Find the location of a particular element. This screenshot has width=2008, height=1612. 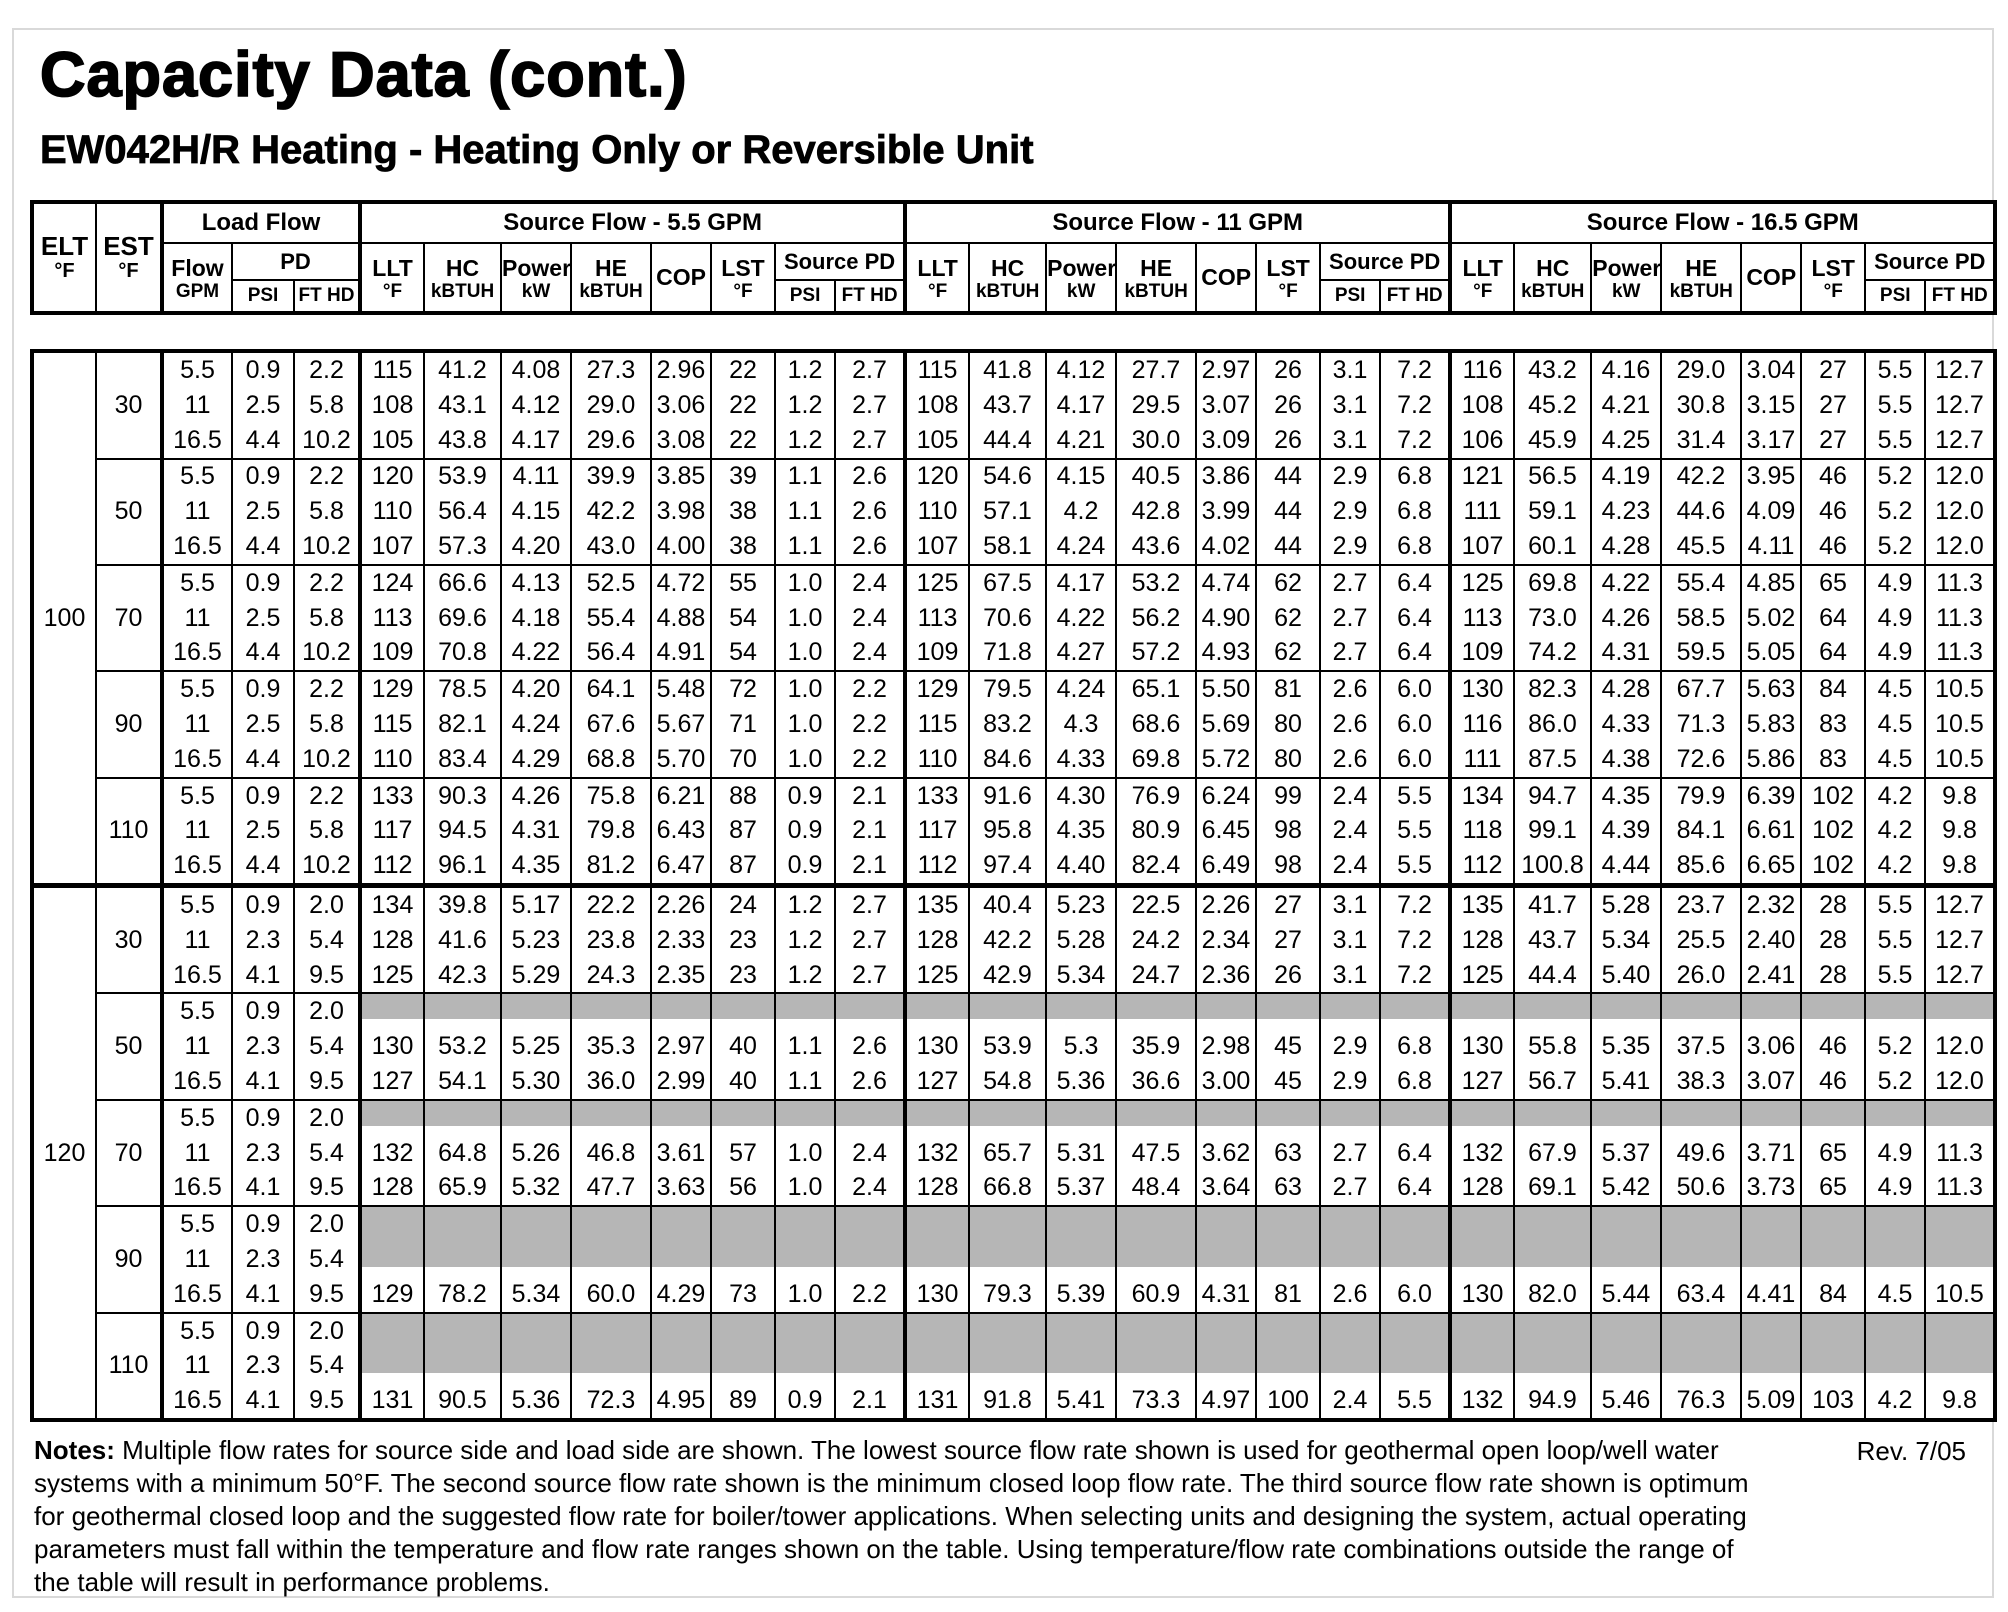

header-est-unit: °F is located at coordinates (128, 271).